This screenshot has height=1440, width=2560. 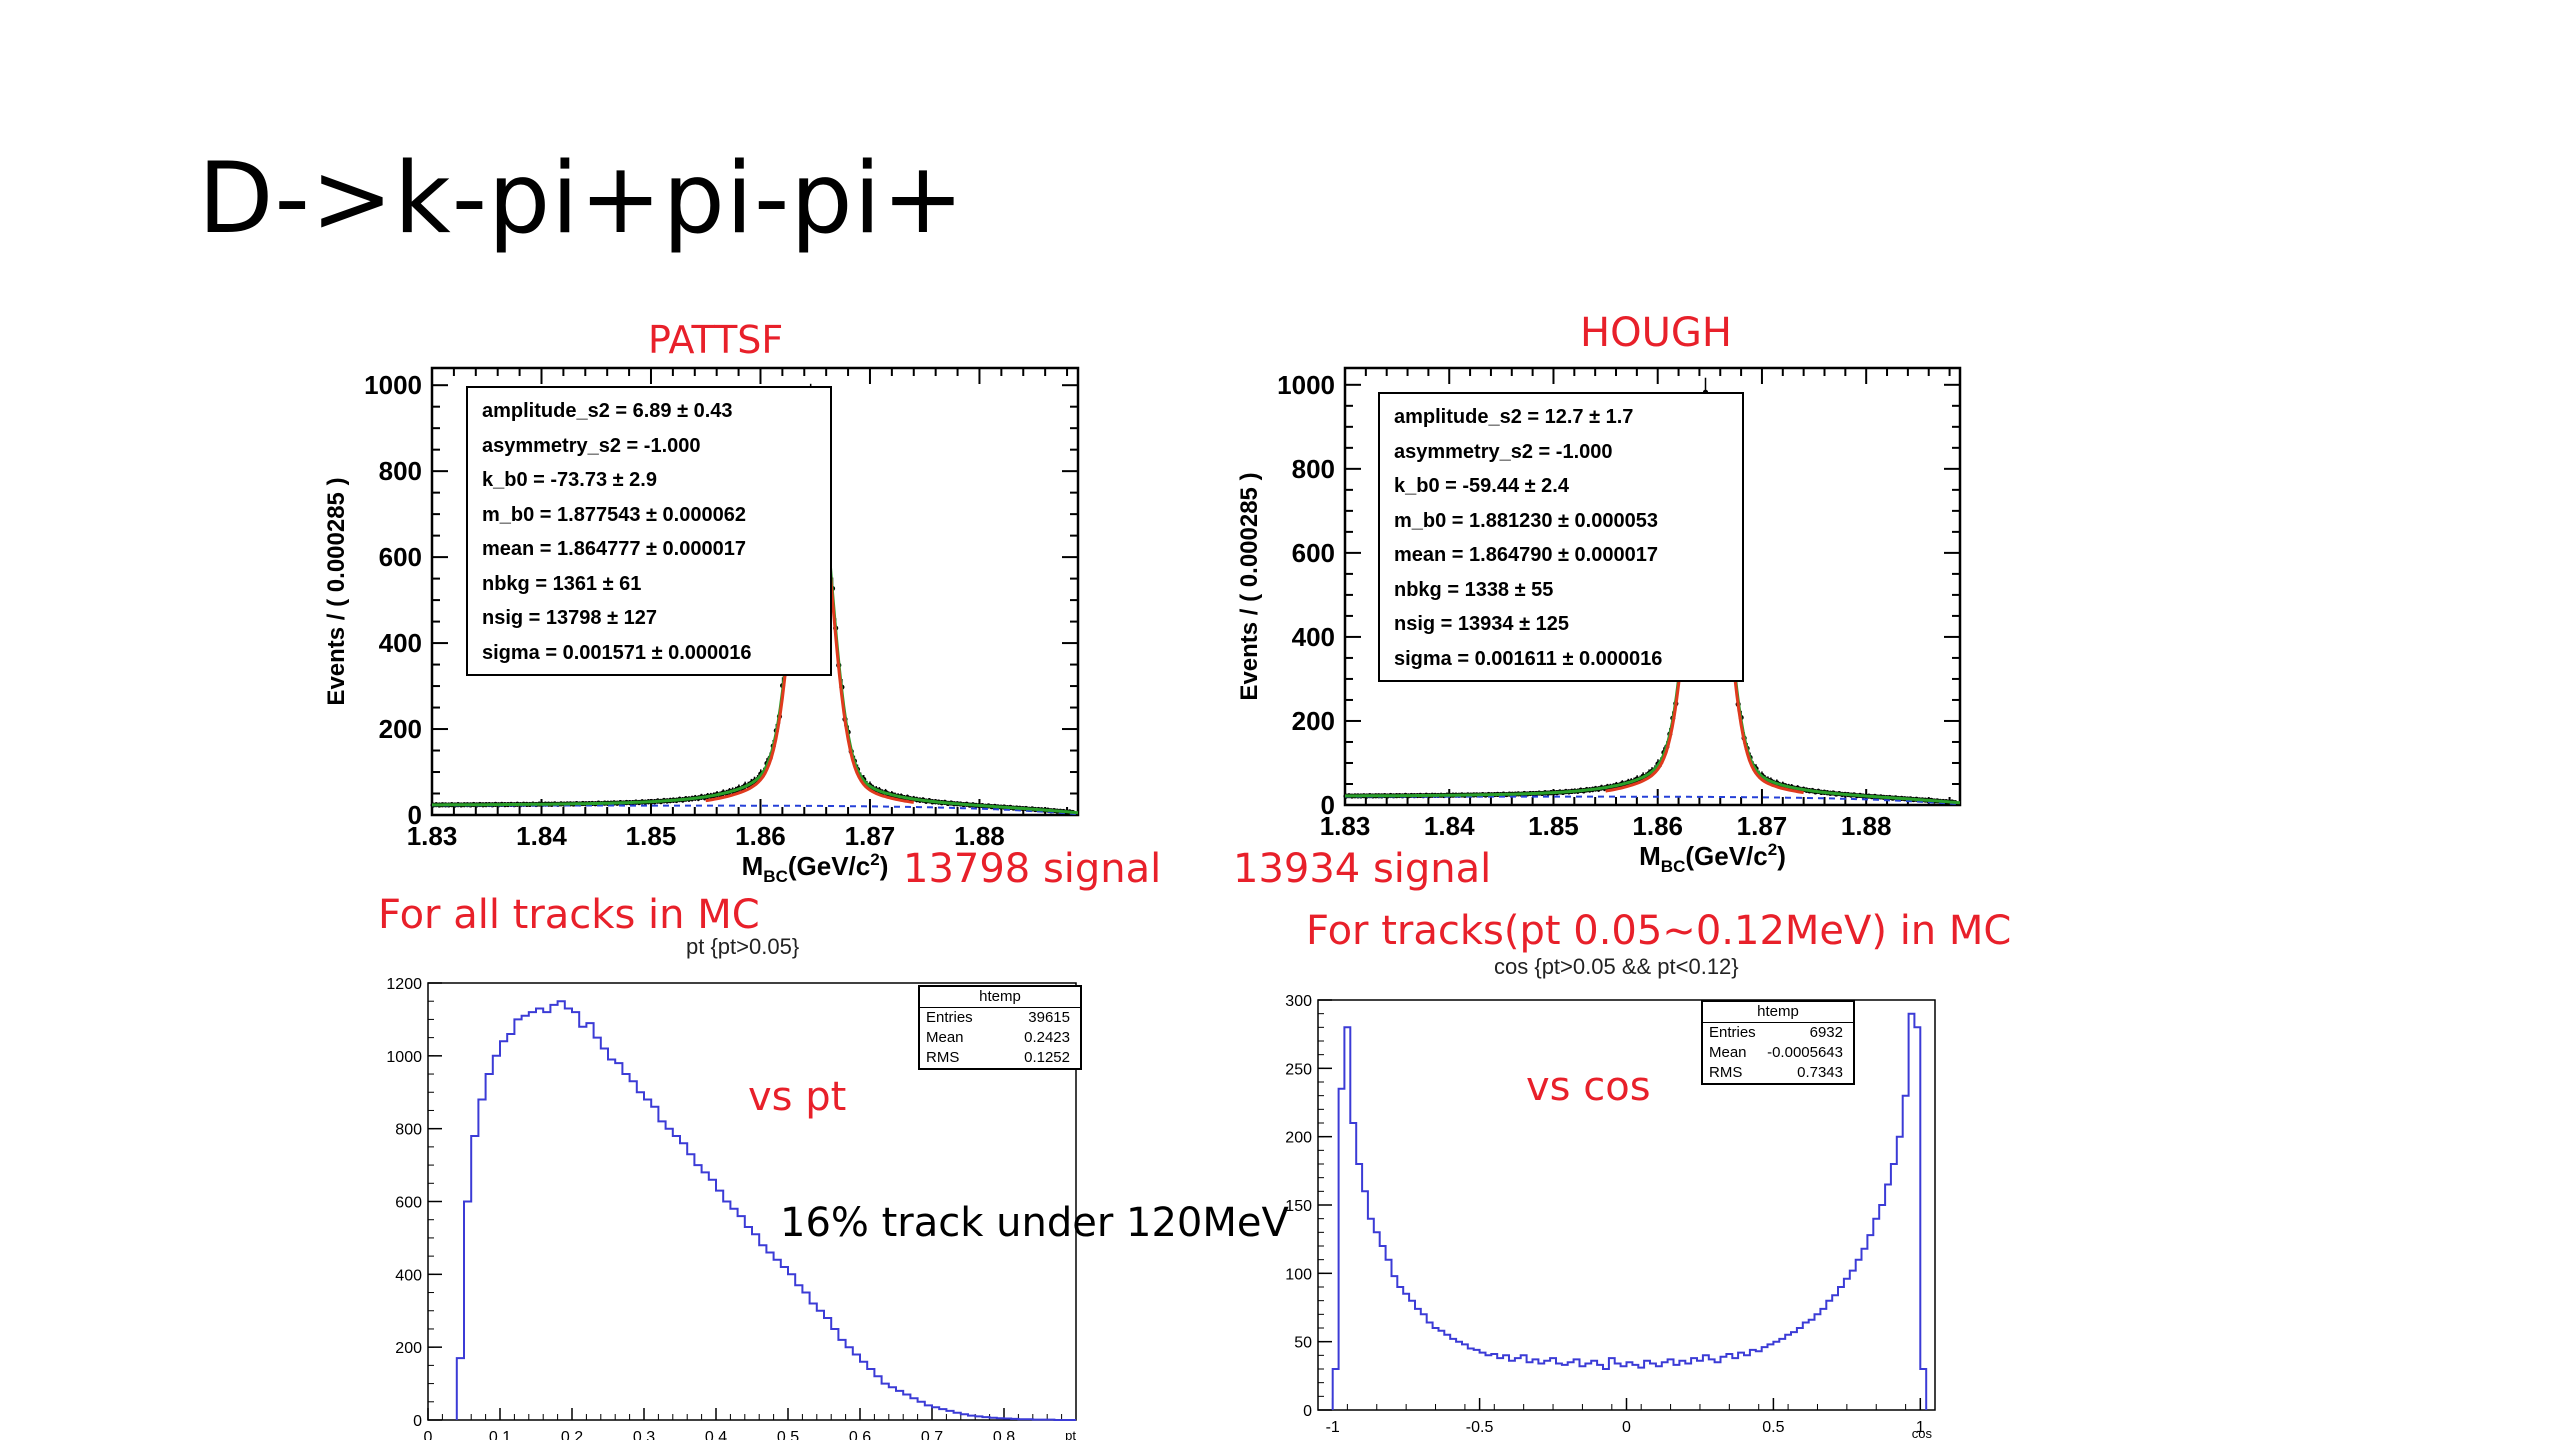 I want to click on stats-key: Mean, so click(x=1728, y=1052).